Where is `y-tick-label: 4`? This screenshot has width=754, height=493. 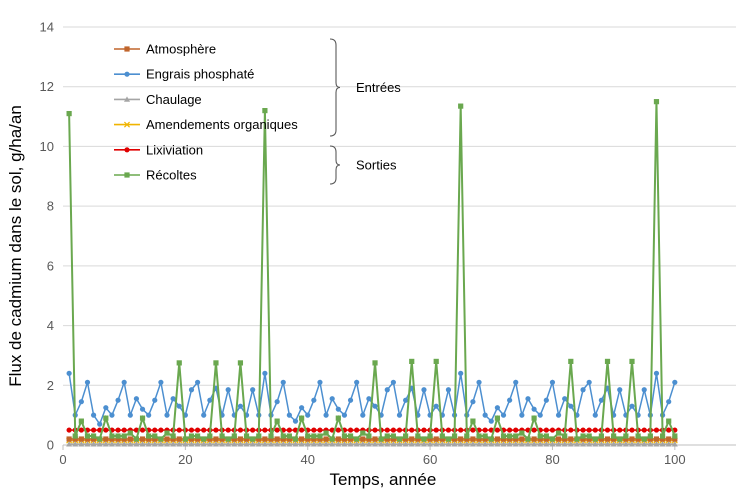
y-tick-label: 4 is located at coordinates (50, 325).